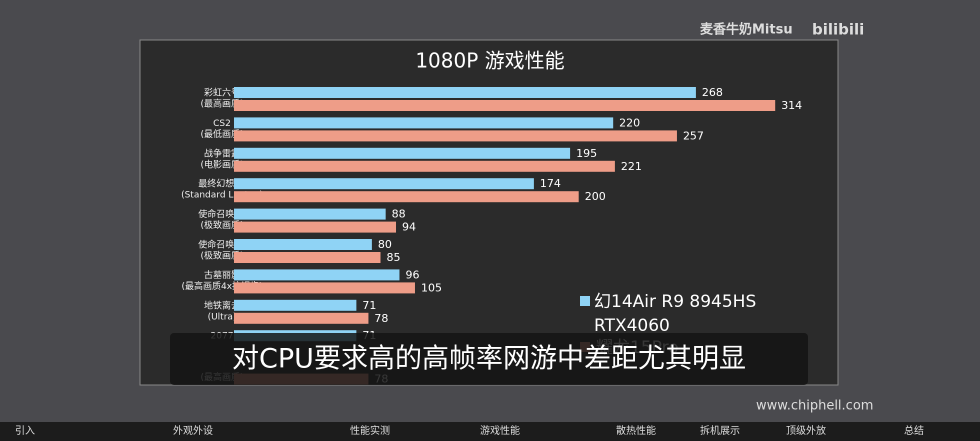 The height and width of the screenshot is (441, 980). Describe the element at coordinates (221, 134) in the screenshot. I see `category-label: (最低画质)` at that location.